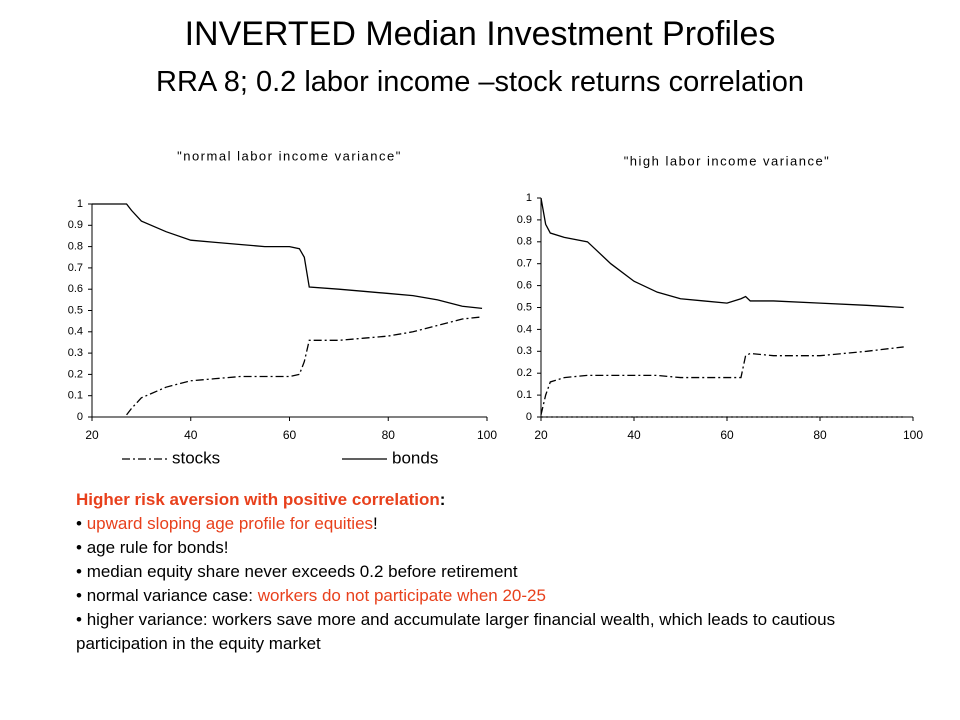 The height and width of the screenshot is (720, 960). What do you see at coordinates (289, 155) in the screenshot?
I see `chart-title: "normal labor income variance"` at bounding box center [289, 155].